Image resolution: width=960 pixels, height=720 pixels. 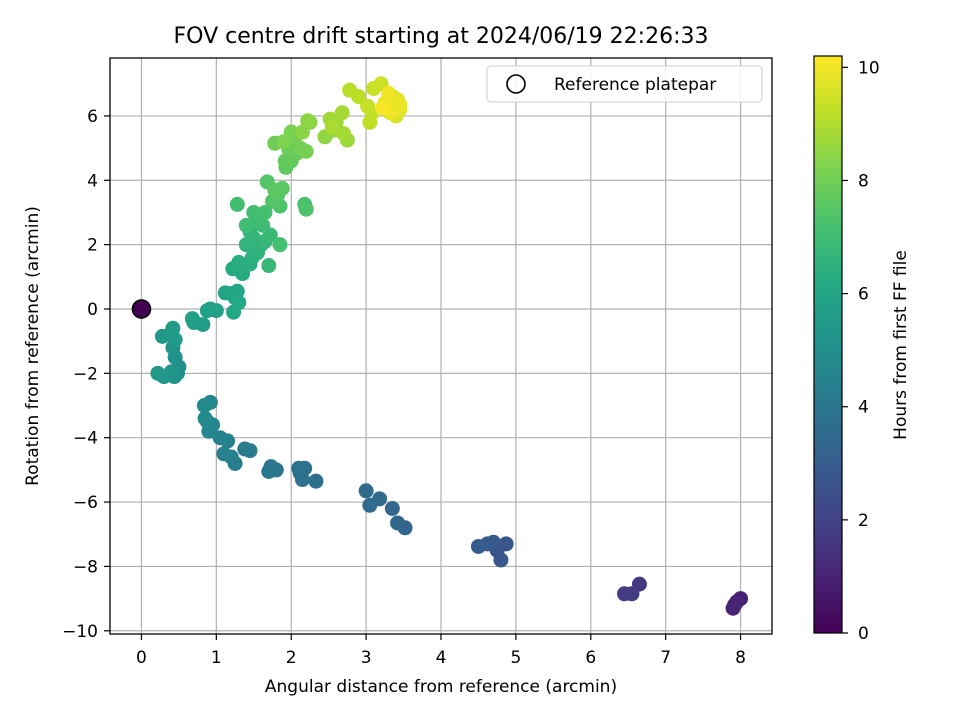 I want to click on x-axis-label: Angular distance from reference (arcmin), so click(x=441, y=687).